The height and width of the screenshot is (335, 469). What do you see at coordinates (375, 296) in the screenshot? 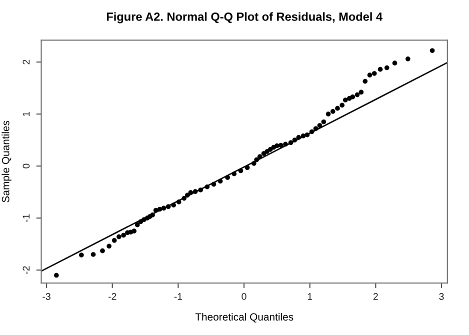
I see `x-tick-label: 2` at bounding box center [375, 296].